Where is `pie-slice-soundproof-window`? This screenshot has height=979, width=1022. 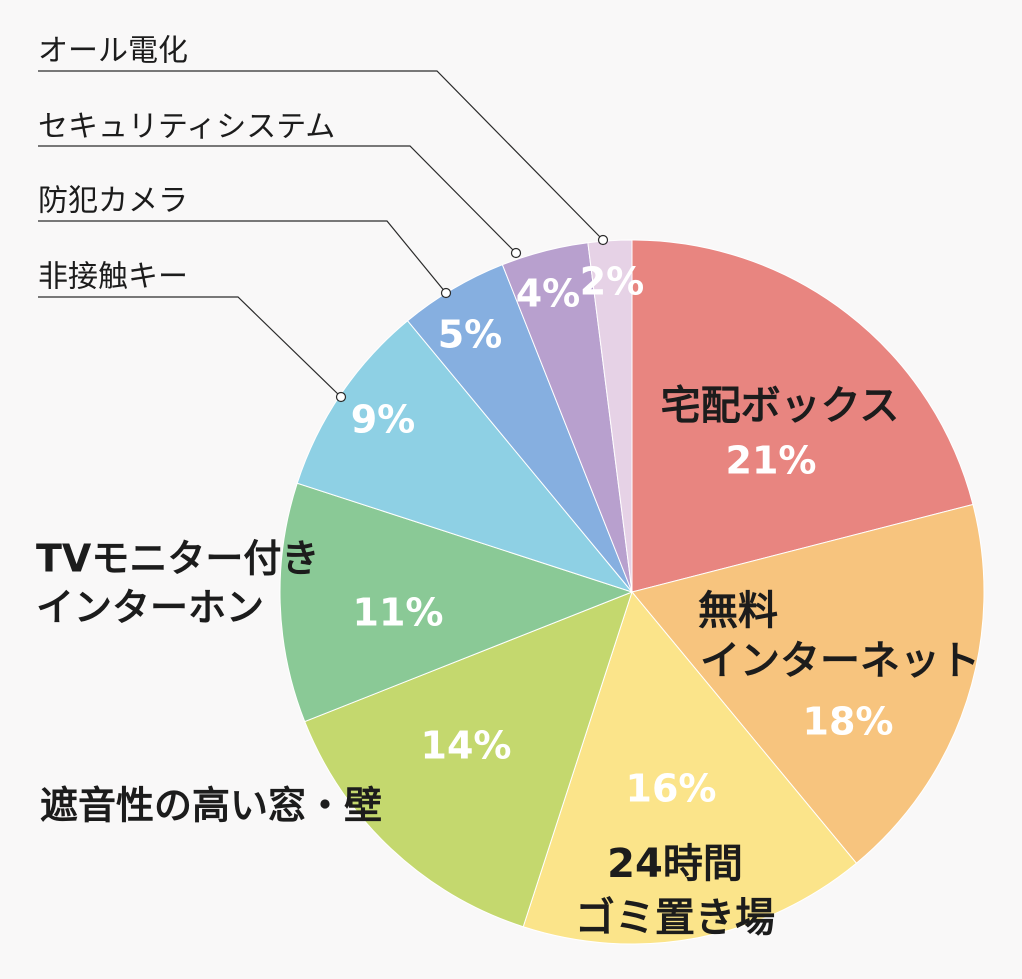
pie-slice-soundproof-window is located at coordinates (468, 759).